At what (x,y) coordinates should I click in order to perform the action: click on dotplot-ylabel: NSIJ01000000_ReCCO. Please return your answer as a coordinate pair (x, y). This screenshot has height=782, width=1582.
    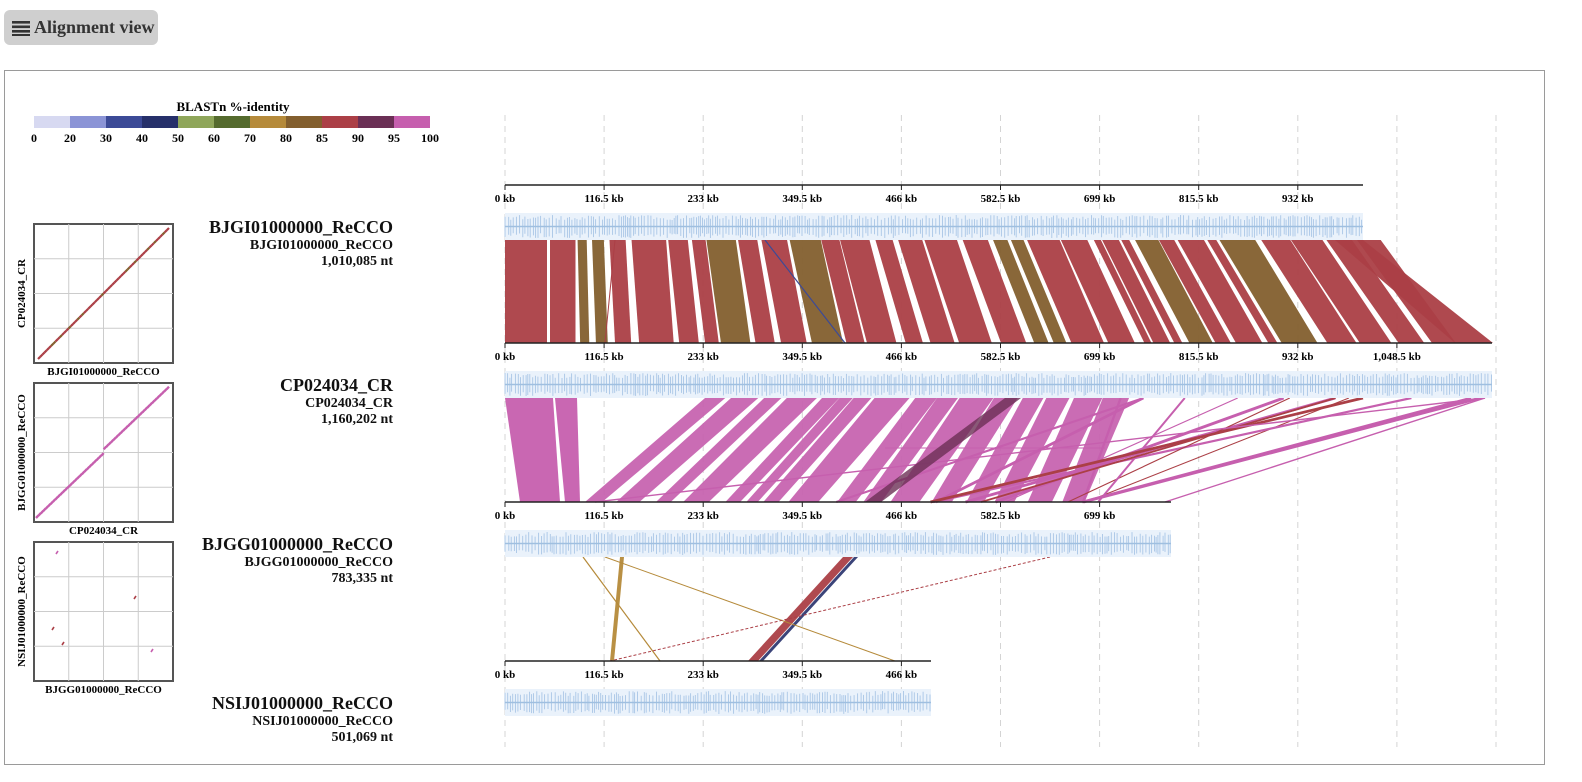
    Looking at the image, I should click on (22, 611).